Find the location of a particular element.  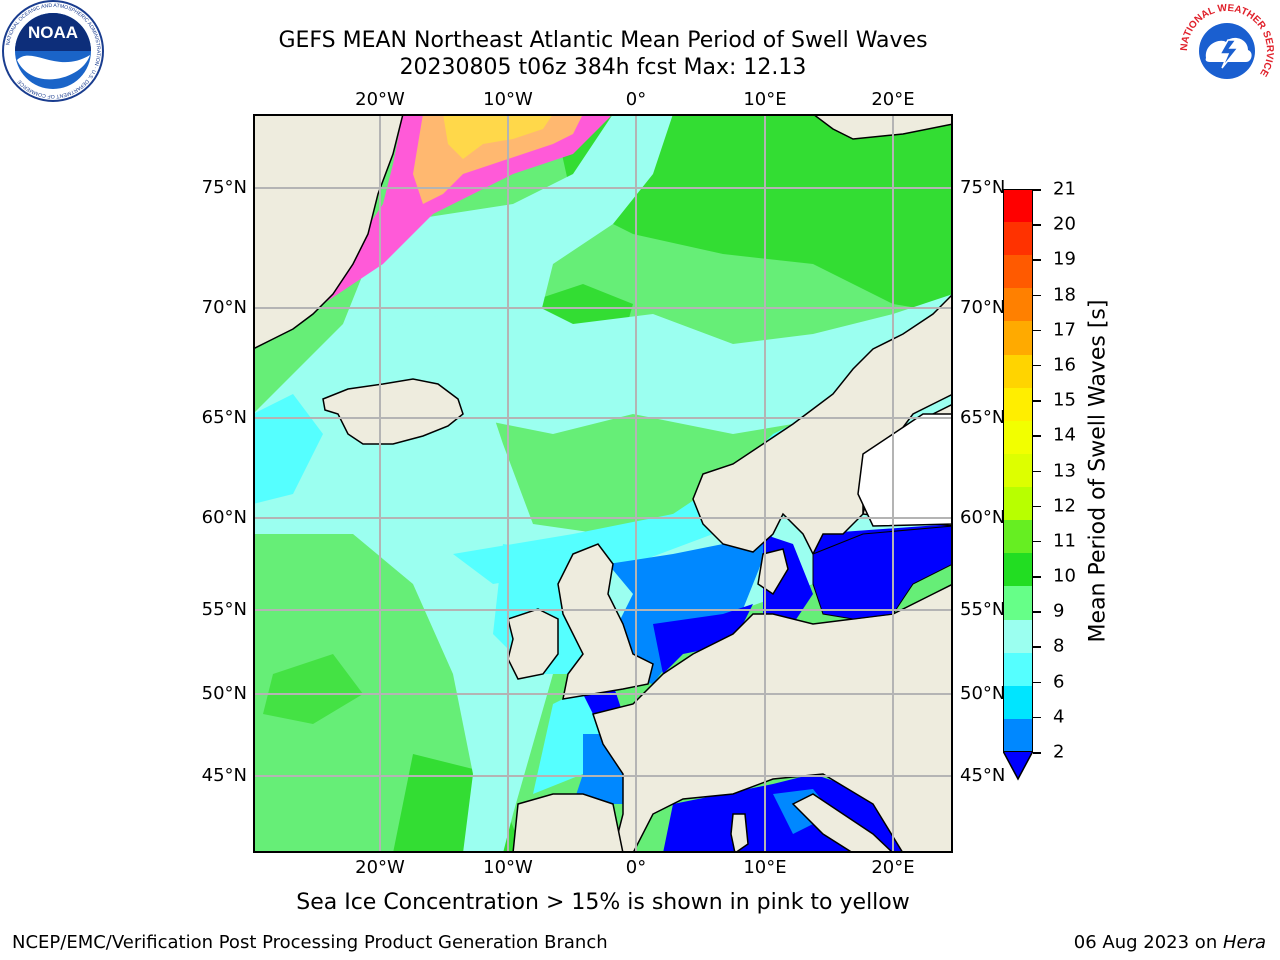

lon-label-top: 20°W is located at coordinates (380, 99).